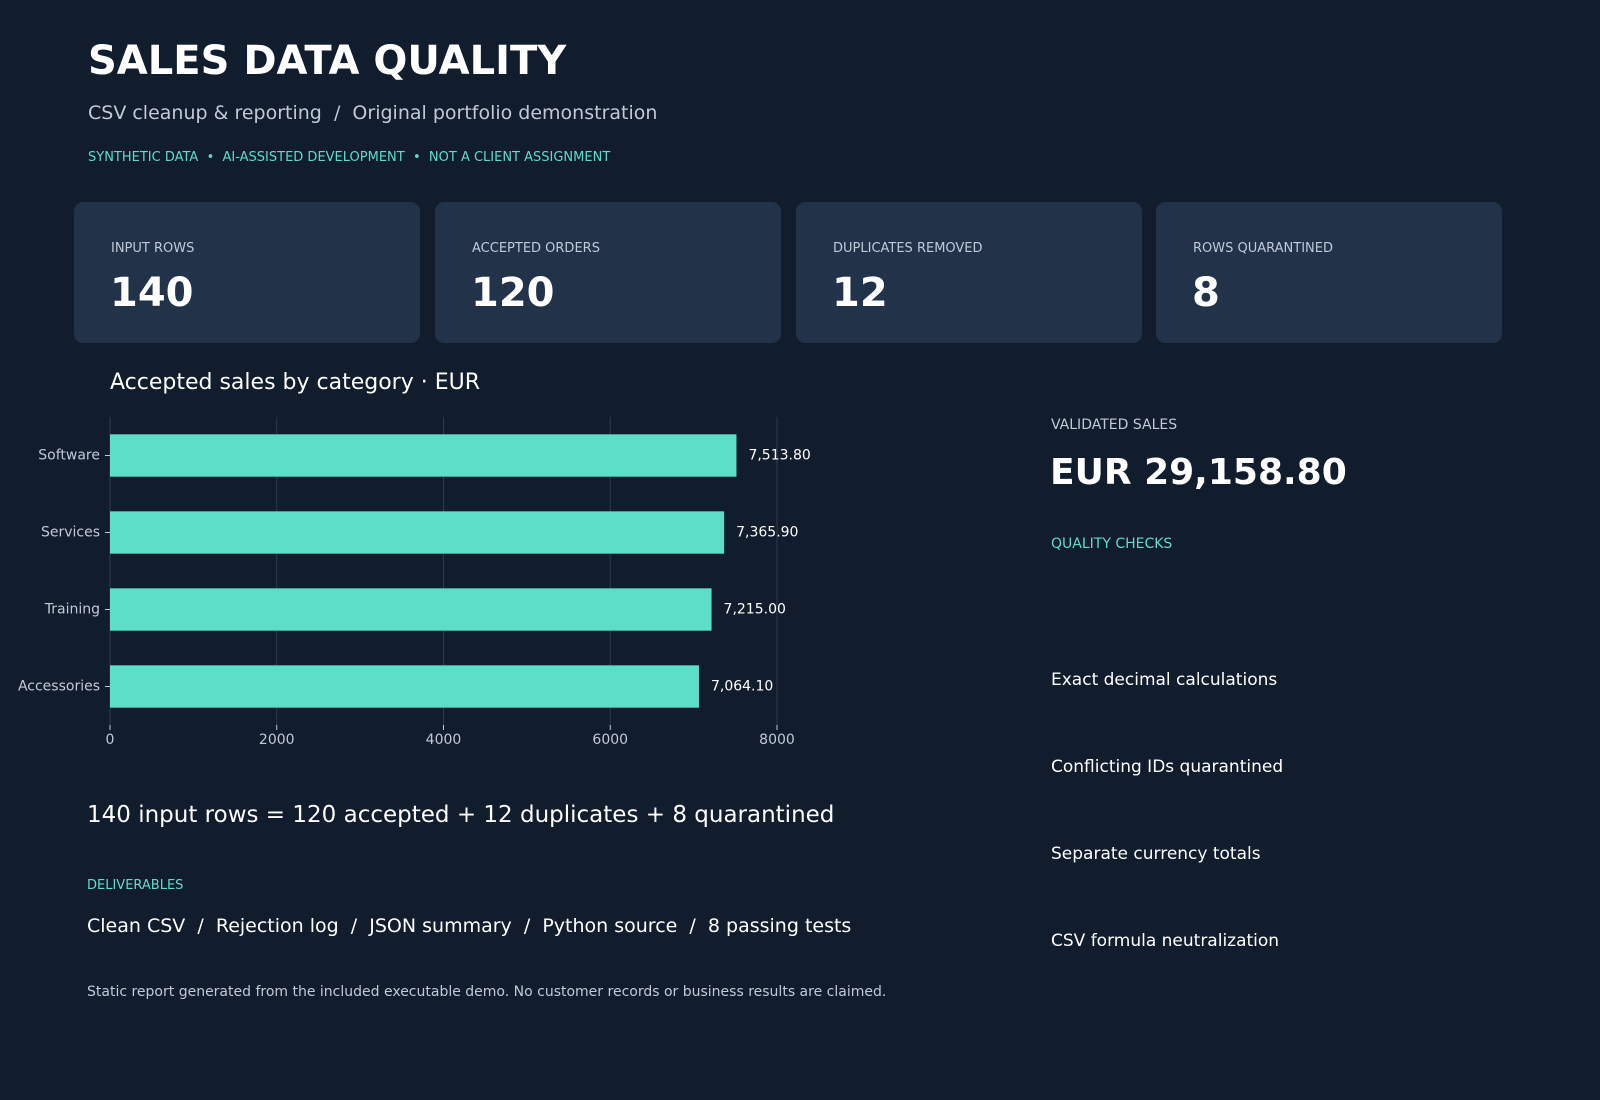  What do you see at coordinates (1329, 272) in the screenshot?
I see `kpi-card: ROWS QUARANTINED 8` at bounding box center [1329, 272].